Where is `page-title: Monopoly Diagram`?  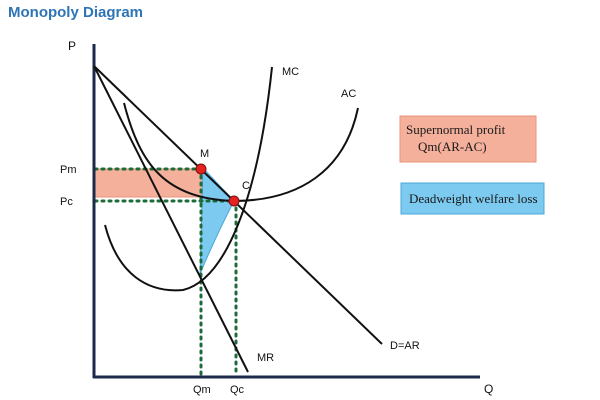
page-title: Monopoly Diagram is located at coordinates (76, 12).